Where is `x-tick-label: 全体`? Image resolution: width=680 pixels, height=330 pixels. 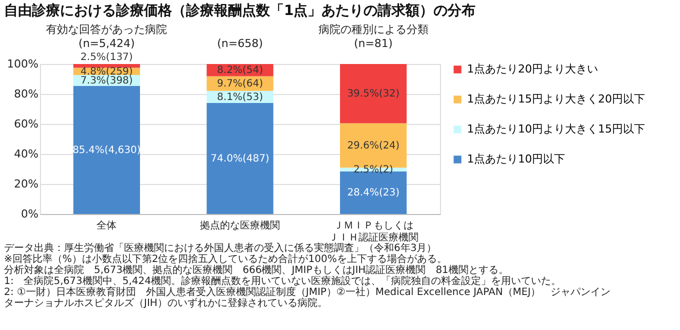
x-tick-label: 全体 is located at coordinates (106, 226).